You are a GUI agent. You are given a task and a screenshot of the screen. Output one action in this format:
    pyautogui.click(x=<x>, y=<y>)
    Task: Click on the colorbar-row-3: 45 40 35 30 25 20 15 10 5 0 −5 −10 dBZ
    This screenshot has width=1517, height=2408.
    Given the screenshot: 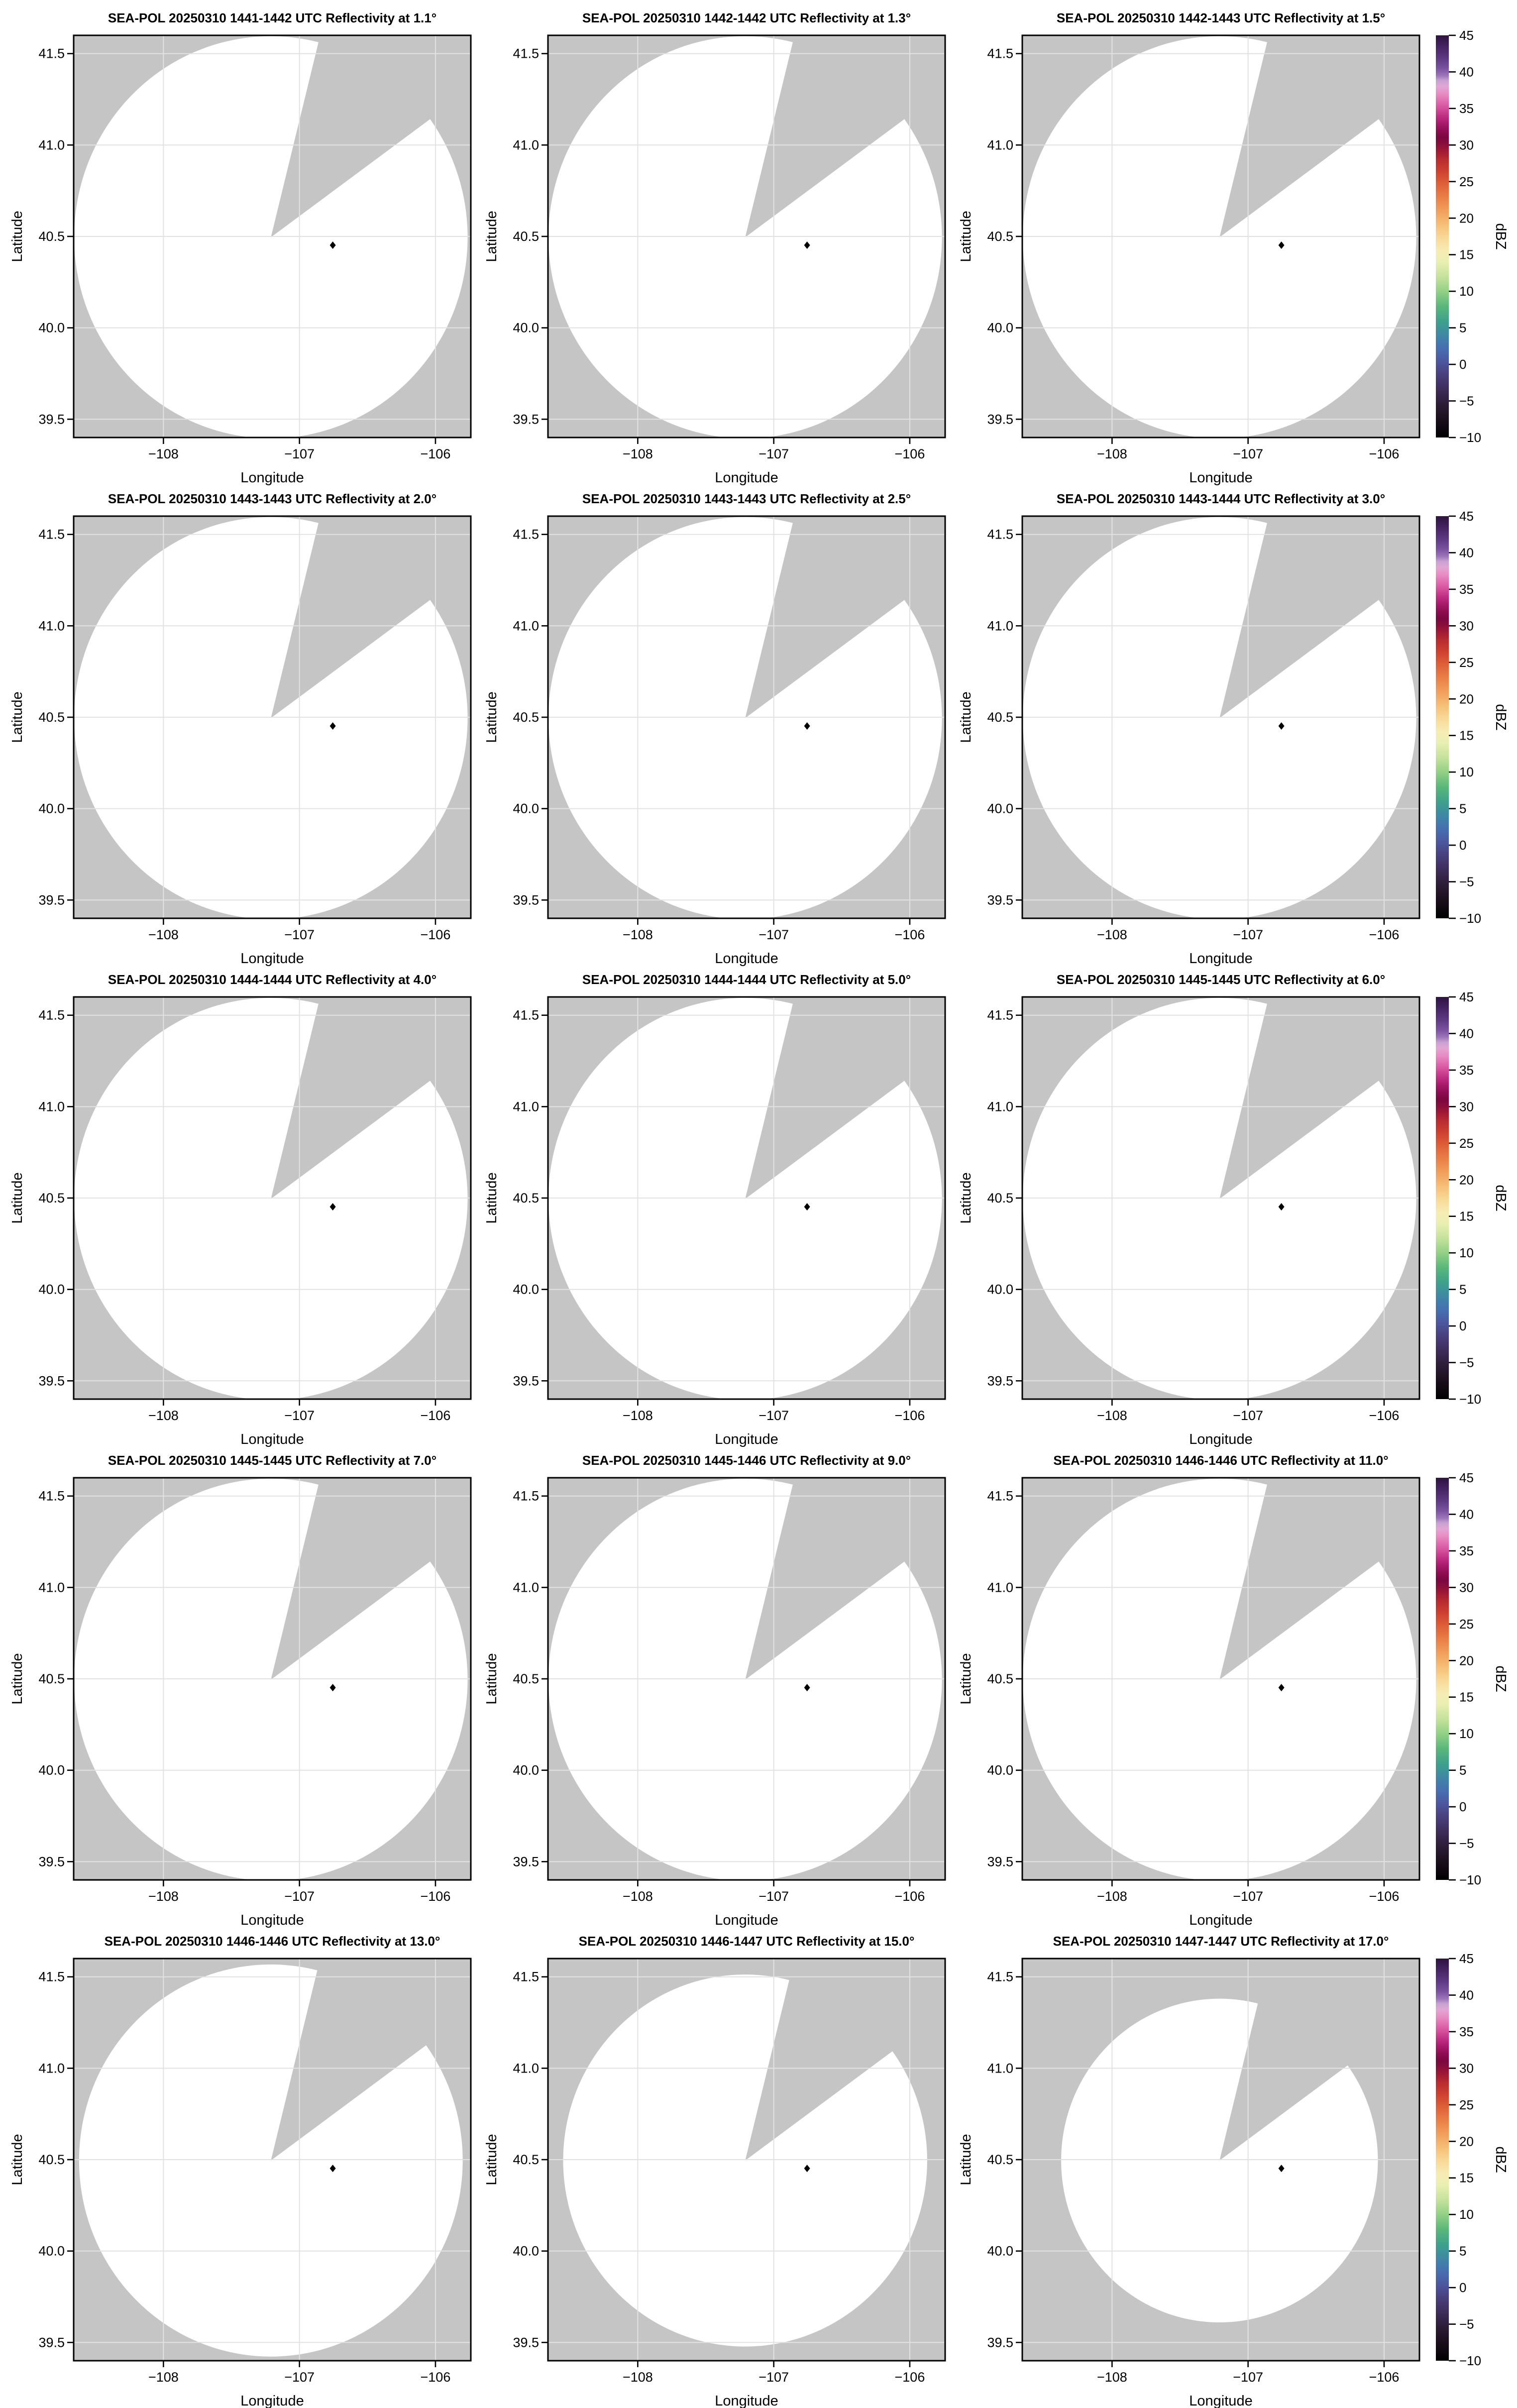 What is the action you would take?
    pyautogui.click(x=1473, y=1198)
    